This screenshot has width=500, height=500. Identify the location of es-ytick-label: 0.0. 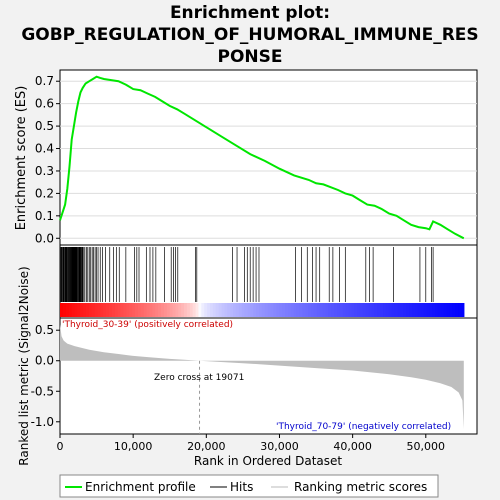
(44, 238).